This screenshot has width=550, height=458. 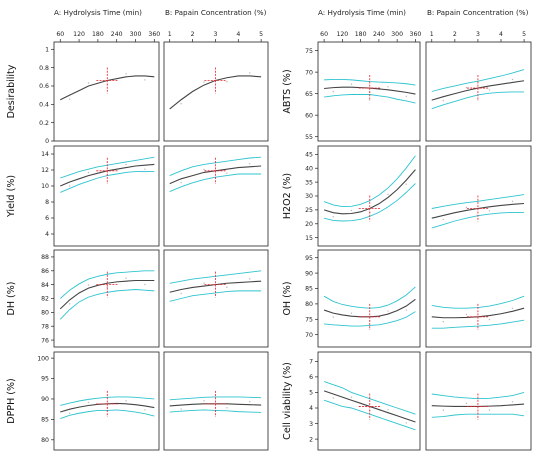 I want to click on desirability-papain-concentration-x-tick-label: 2, so click(x=193, y=34).